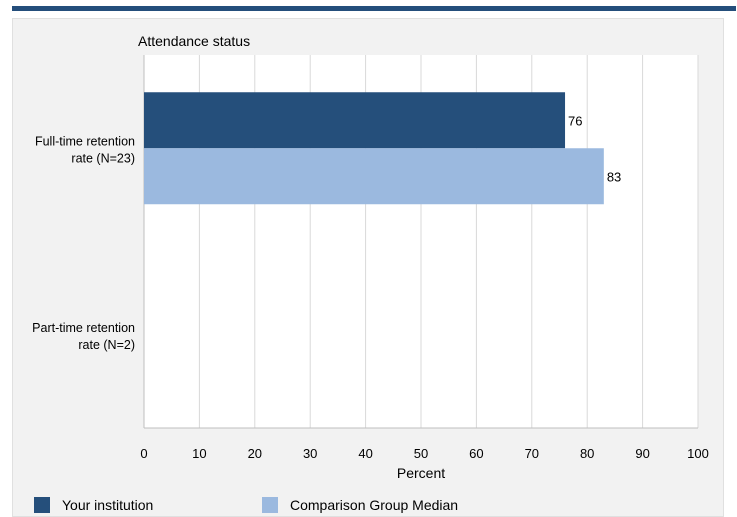 The image size is (737, 517). Describe the element at coordinates (698, 453) in the screenshot. I see `x-tick-label: 100` at that location.